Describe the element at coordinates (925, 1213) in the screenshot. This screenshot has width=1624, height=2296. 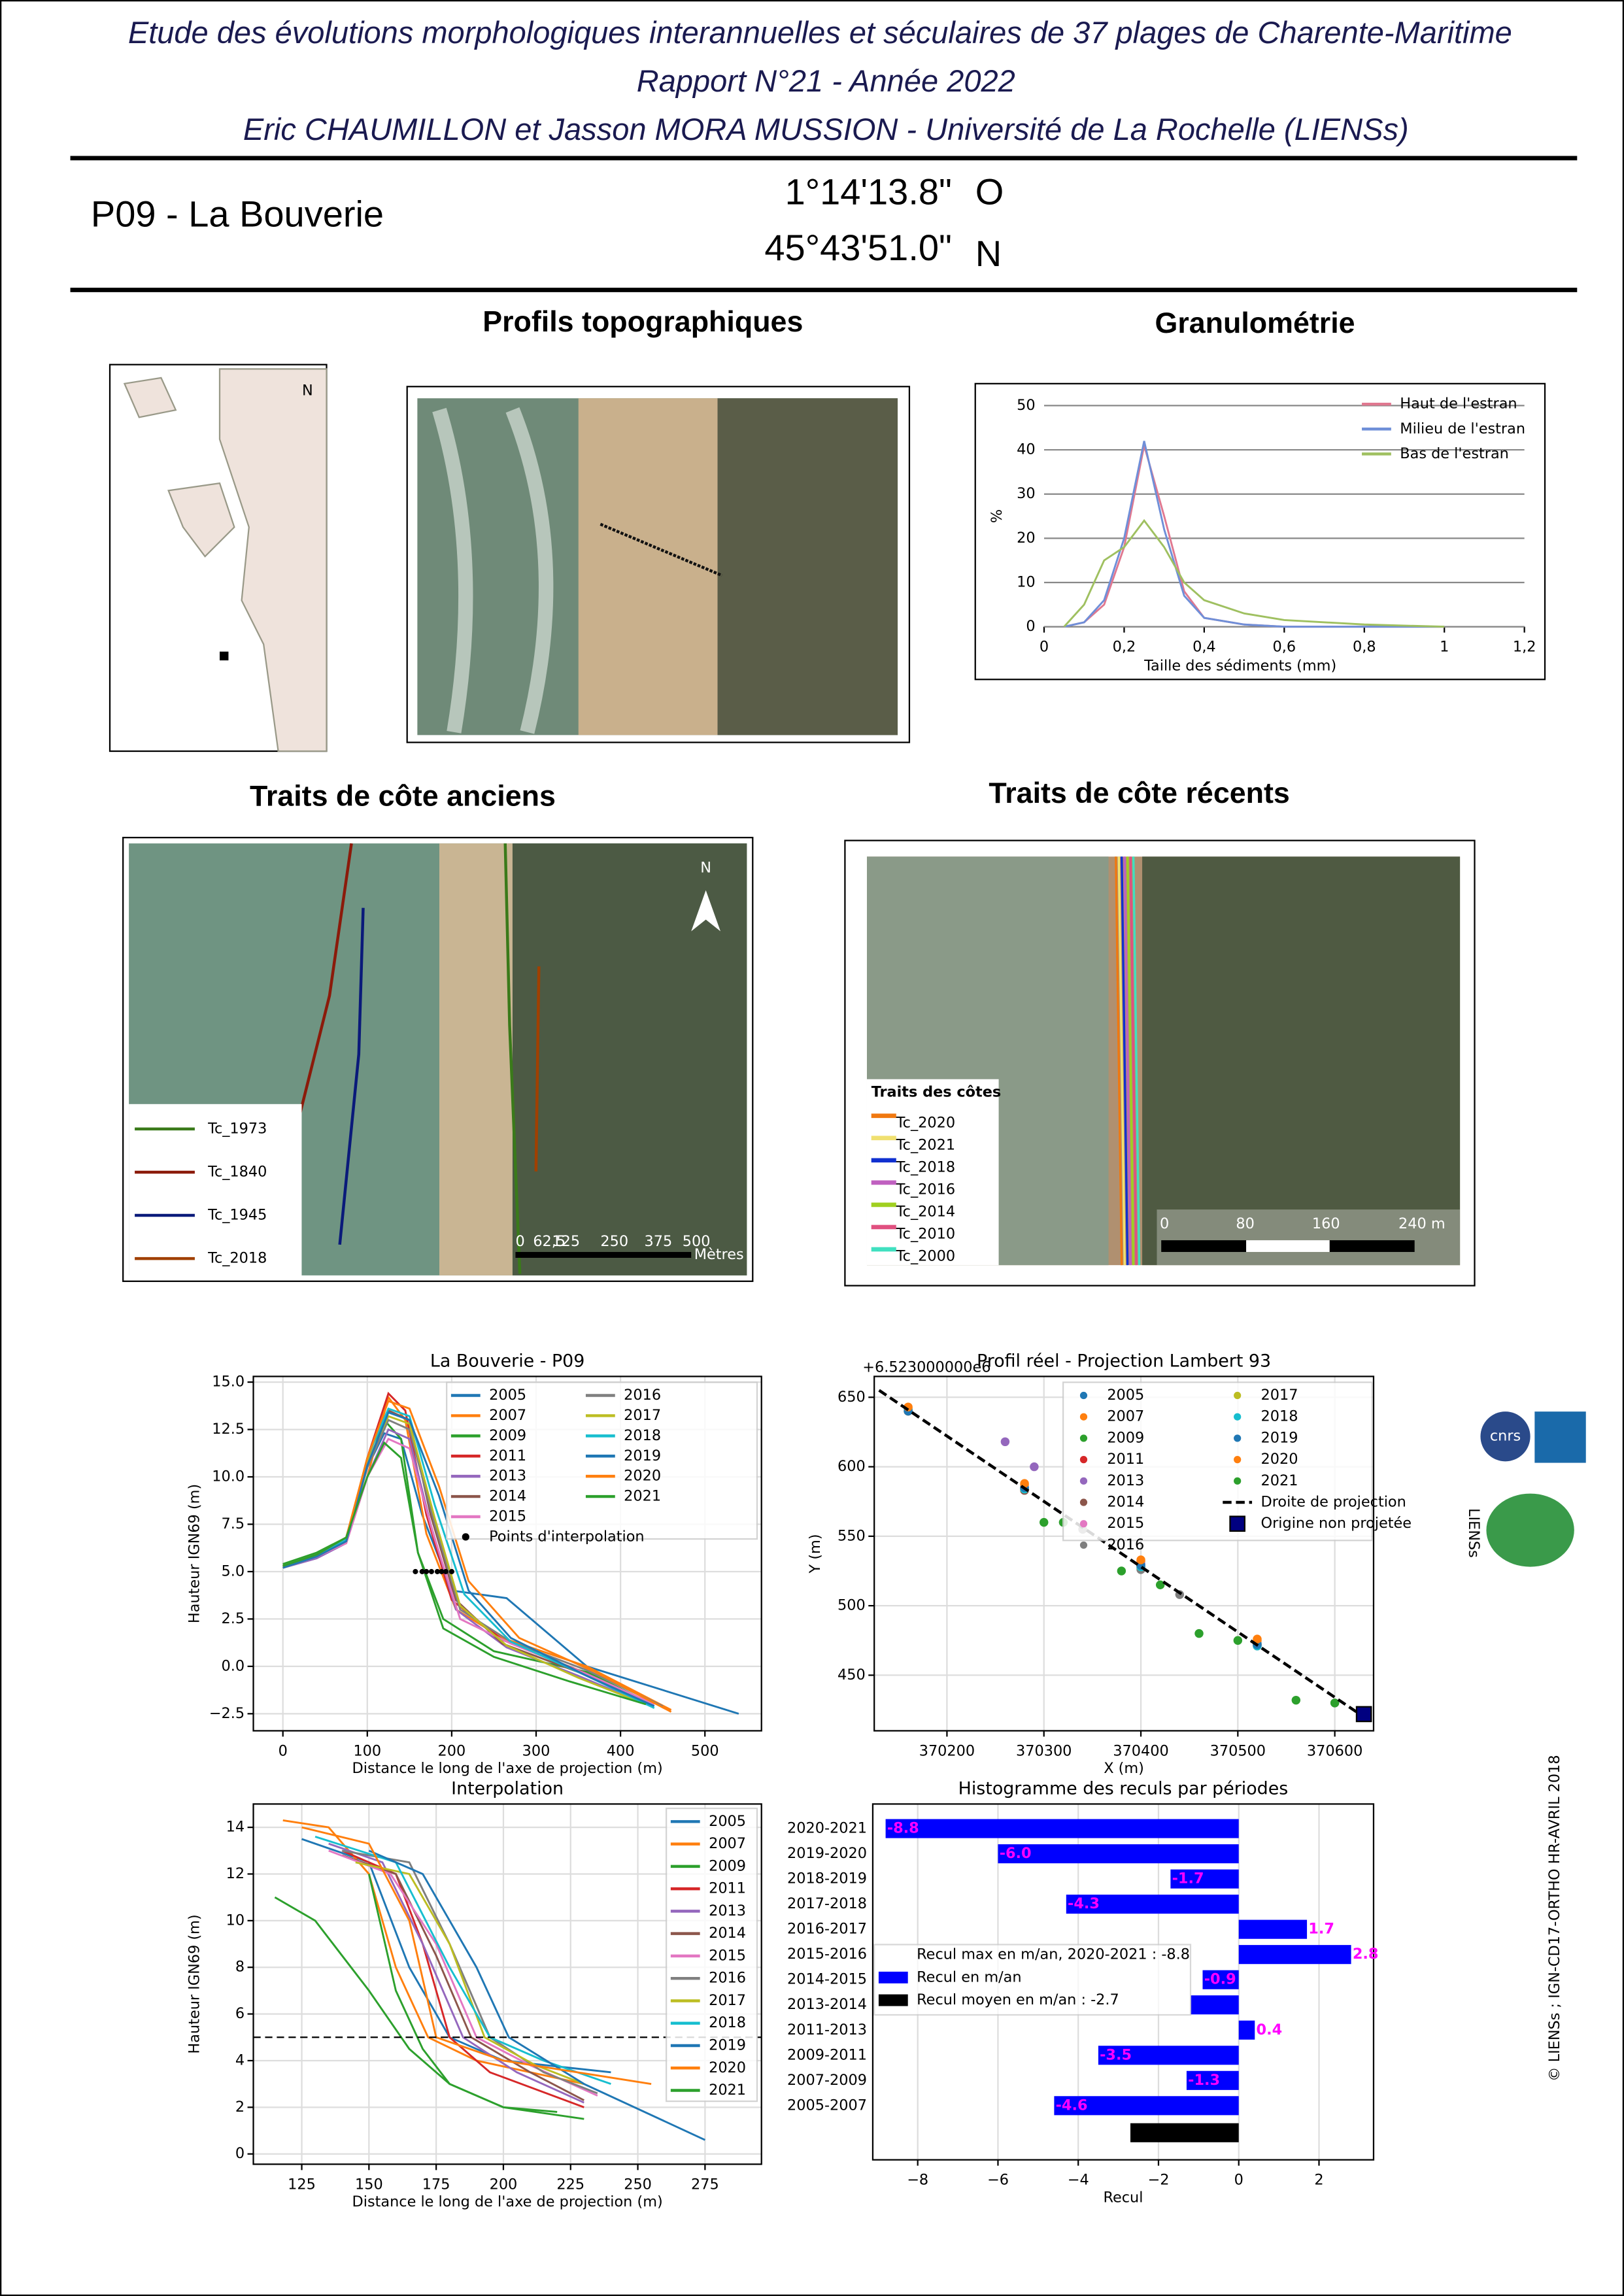
I see `legend-label: Tc_2014` at that location.